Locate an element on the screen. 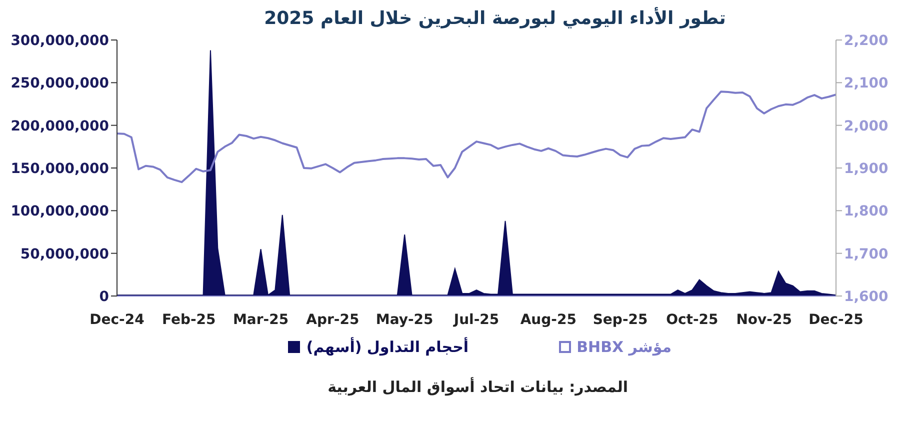  x-tick-label: Jul-25 is located at coordinates (476, 320).